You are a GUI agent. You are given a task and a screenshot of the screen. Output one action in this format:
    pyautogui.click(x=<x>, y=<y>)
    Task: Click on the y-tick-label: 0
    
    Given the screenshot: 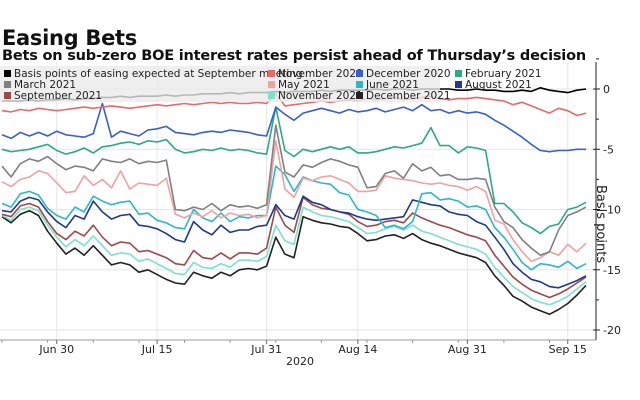 What is the action you would take?
    pyautogui.click(x=606, y=89)
    